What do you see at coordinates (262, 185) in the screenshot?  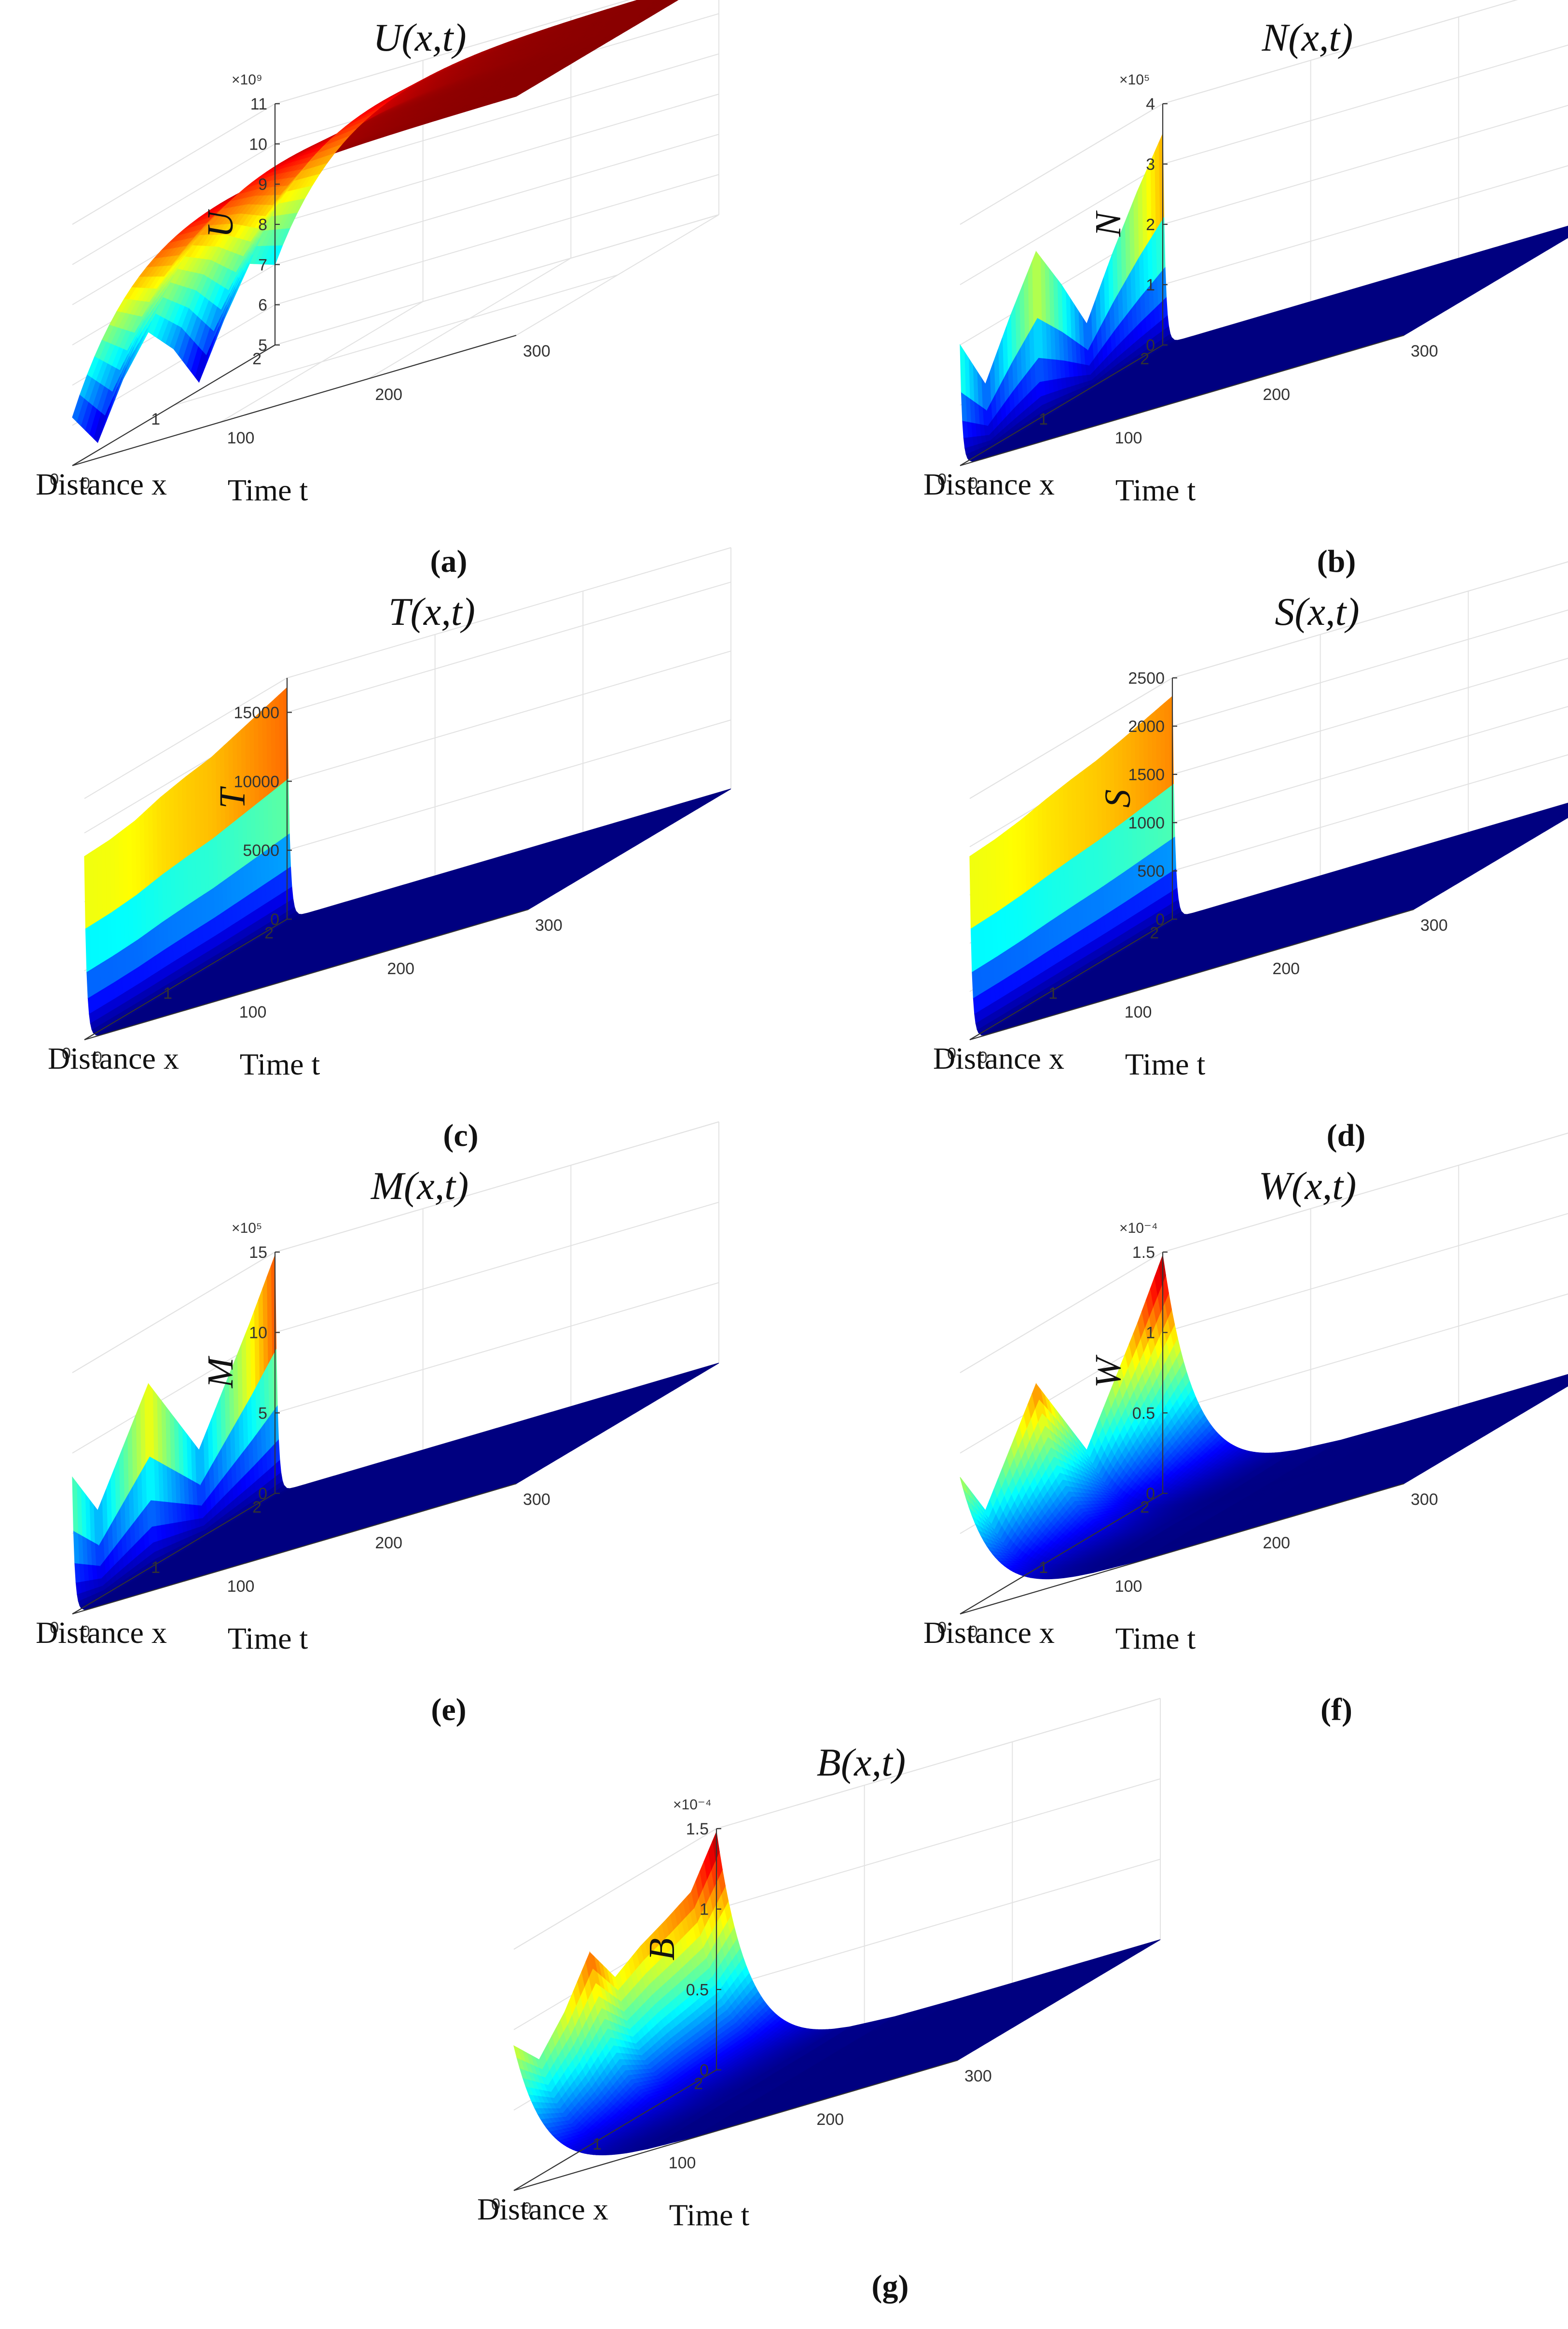 I see `z-tick-label: 9` at bounding box center [262, 185].